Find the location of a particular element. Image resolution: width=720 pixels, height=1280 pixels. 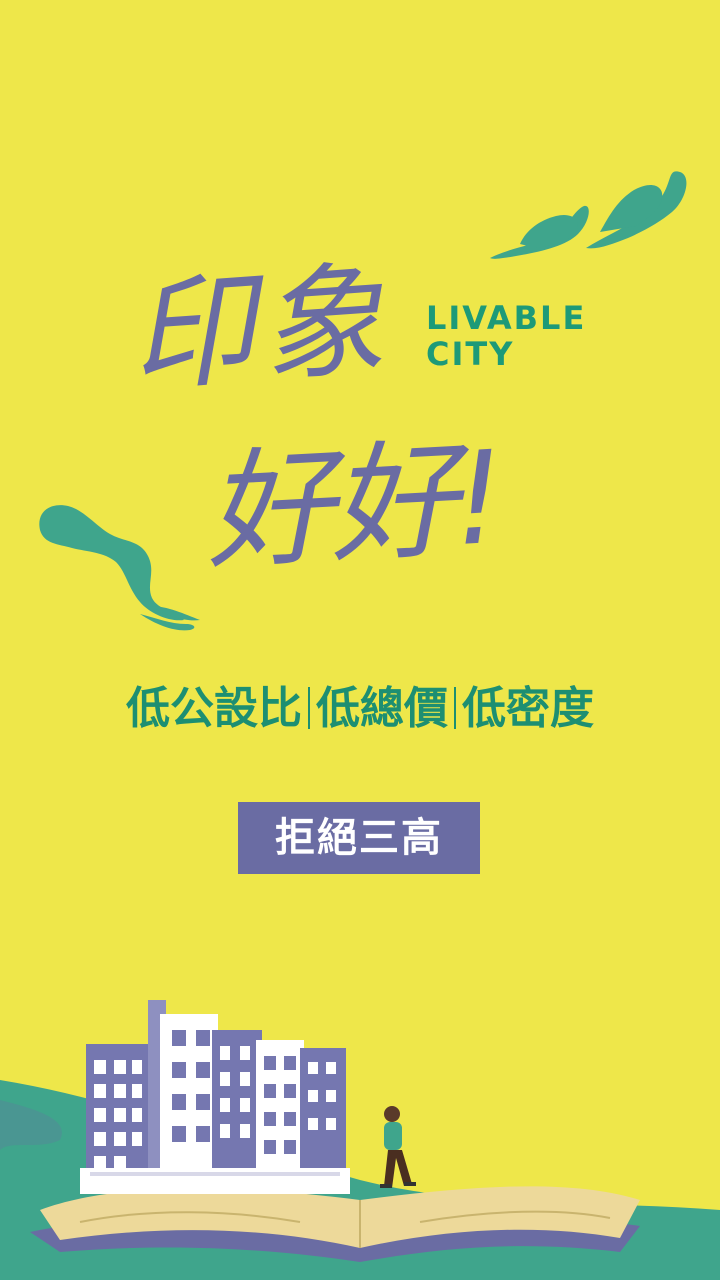

open-book-icon is located at coordinates (340, 1217).